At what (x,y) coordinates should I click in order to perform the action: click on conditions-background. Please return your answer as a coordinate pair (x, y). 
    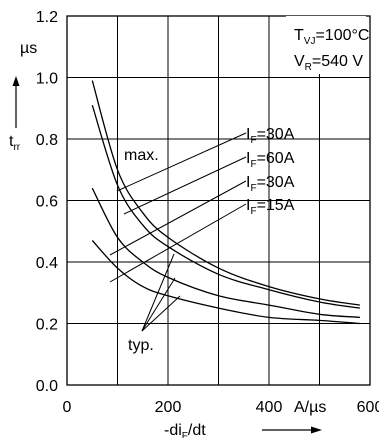
    Looking at the image, I should click on (326, 45).